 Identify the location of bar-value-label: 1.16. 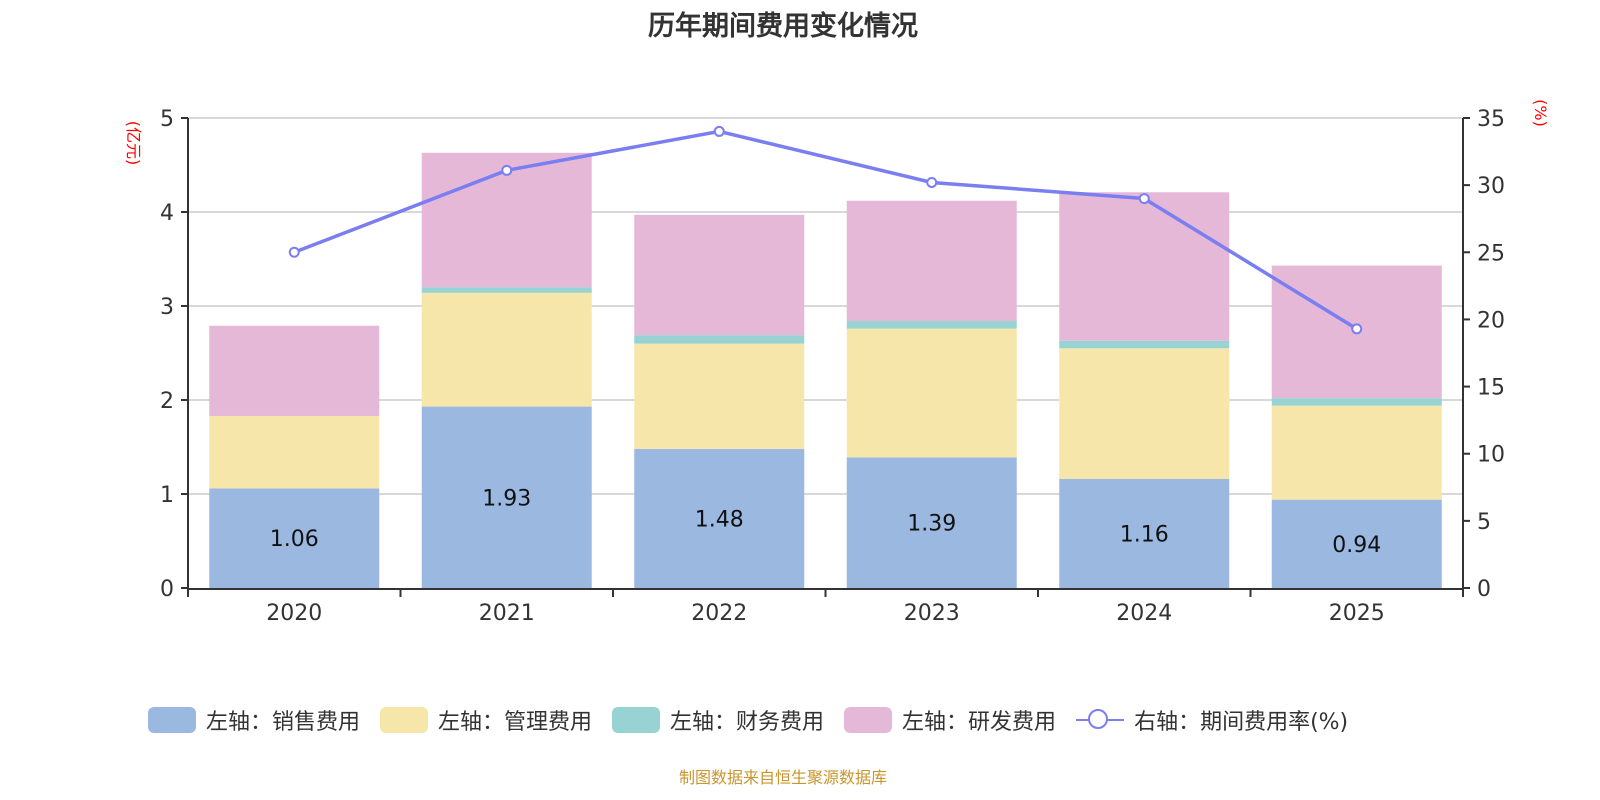
(1144, 534).